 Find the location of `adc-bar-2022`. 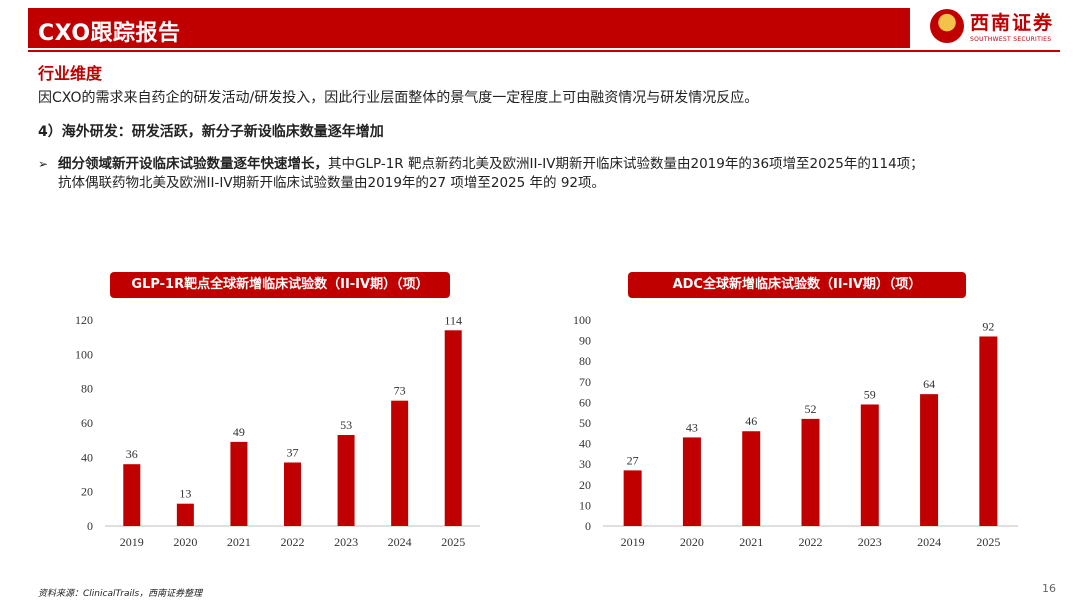

adc-bar-2022 is located at coordinates (810, 472).